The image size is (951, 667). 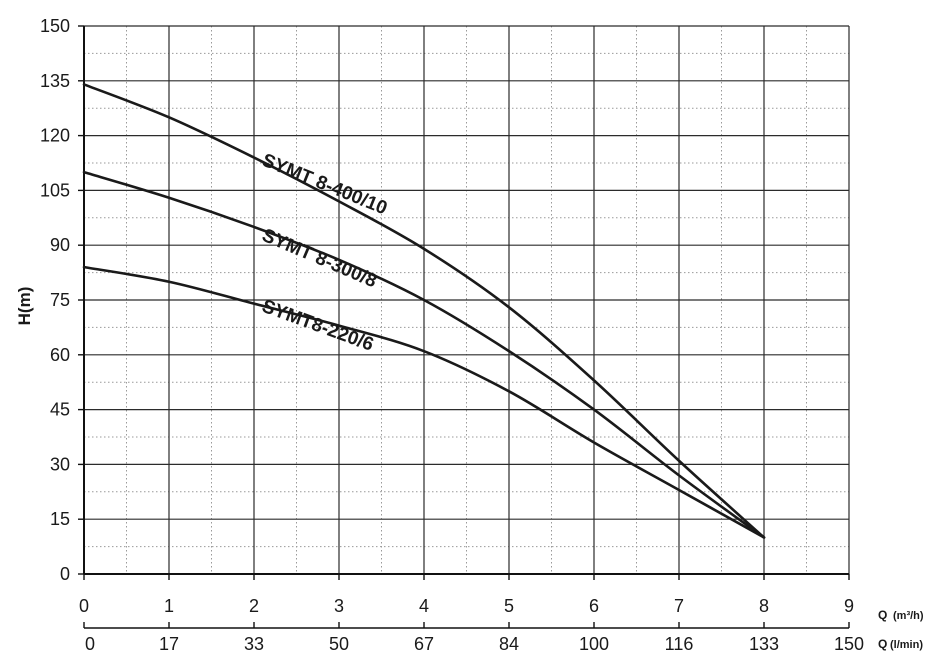 What do you see at coordinates (882, 615) in the screenshot?
I see `x-axis-title: Q` at bounding box center [882, 615].